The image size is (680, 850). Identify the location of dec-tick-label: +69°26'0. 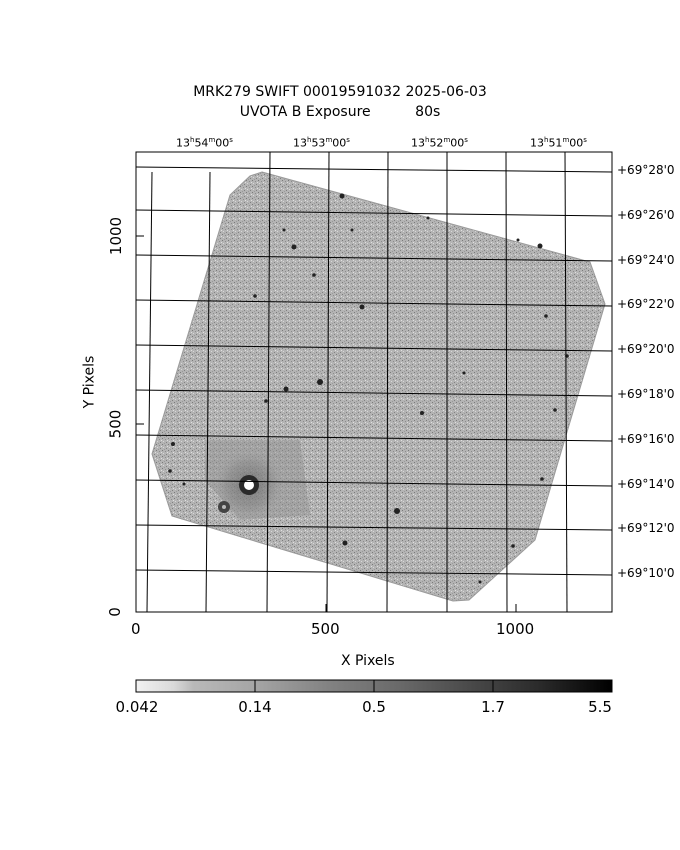
(646, 215).